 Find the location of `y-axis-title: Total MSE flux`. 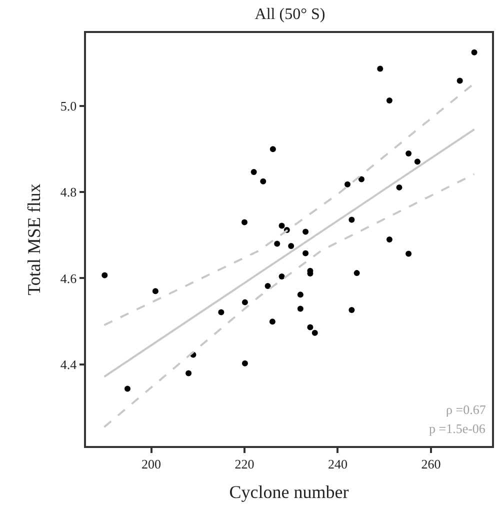

y-axis-title: Total MSE flux is located at coordinates (34, 240).